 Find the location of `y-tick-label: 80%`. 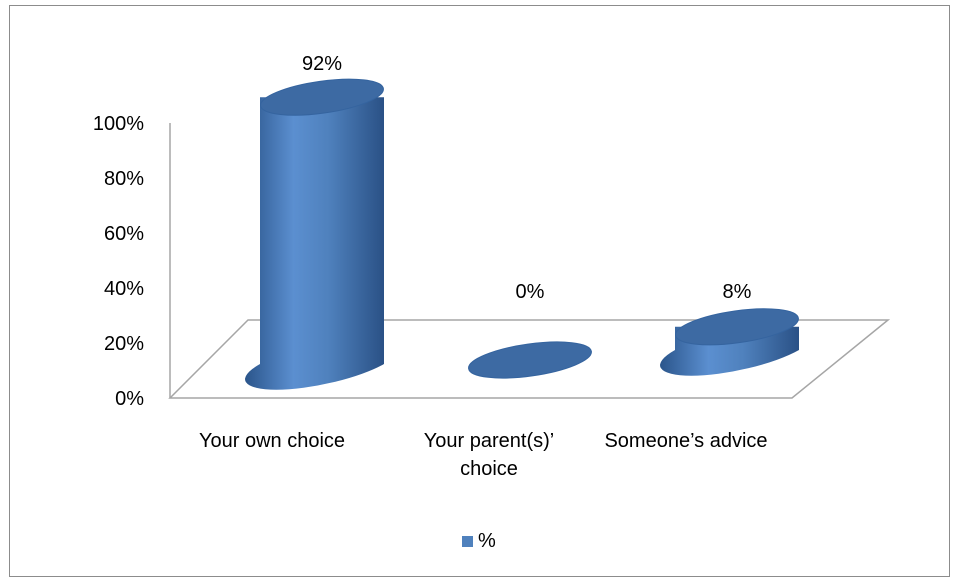

y-tick-label: 80% is located at coordinates (124, 179).